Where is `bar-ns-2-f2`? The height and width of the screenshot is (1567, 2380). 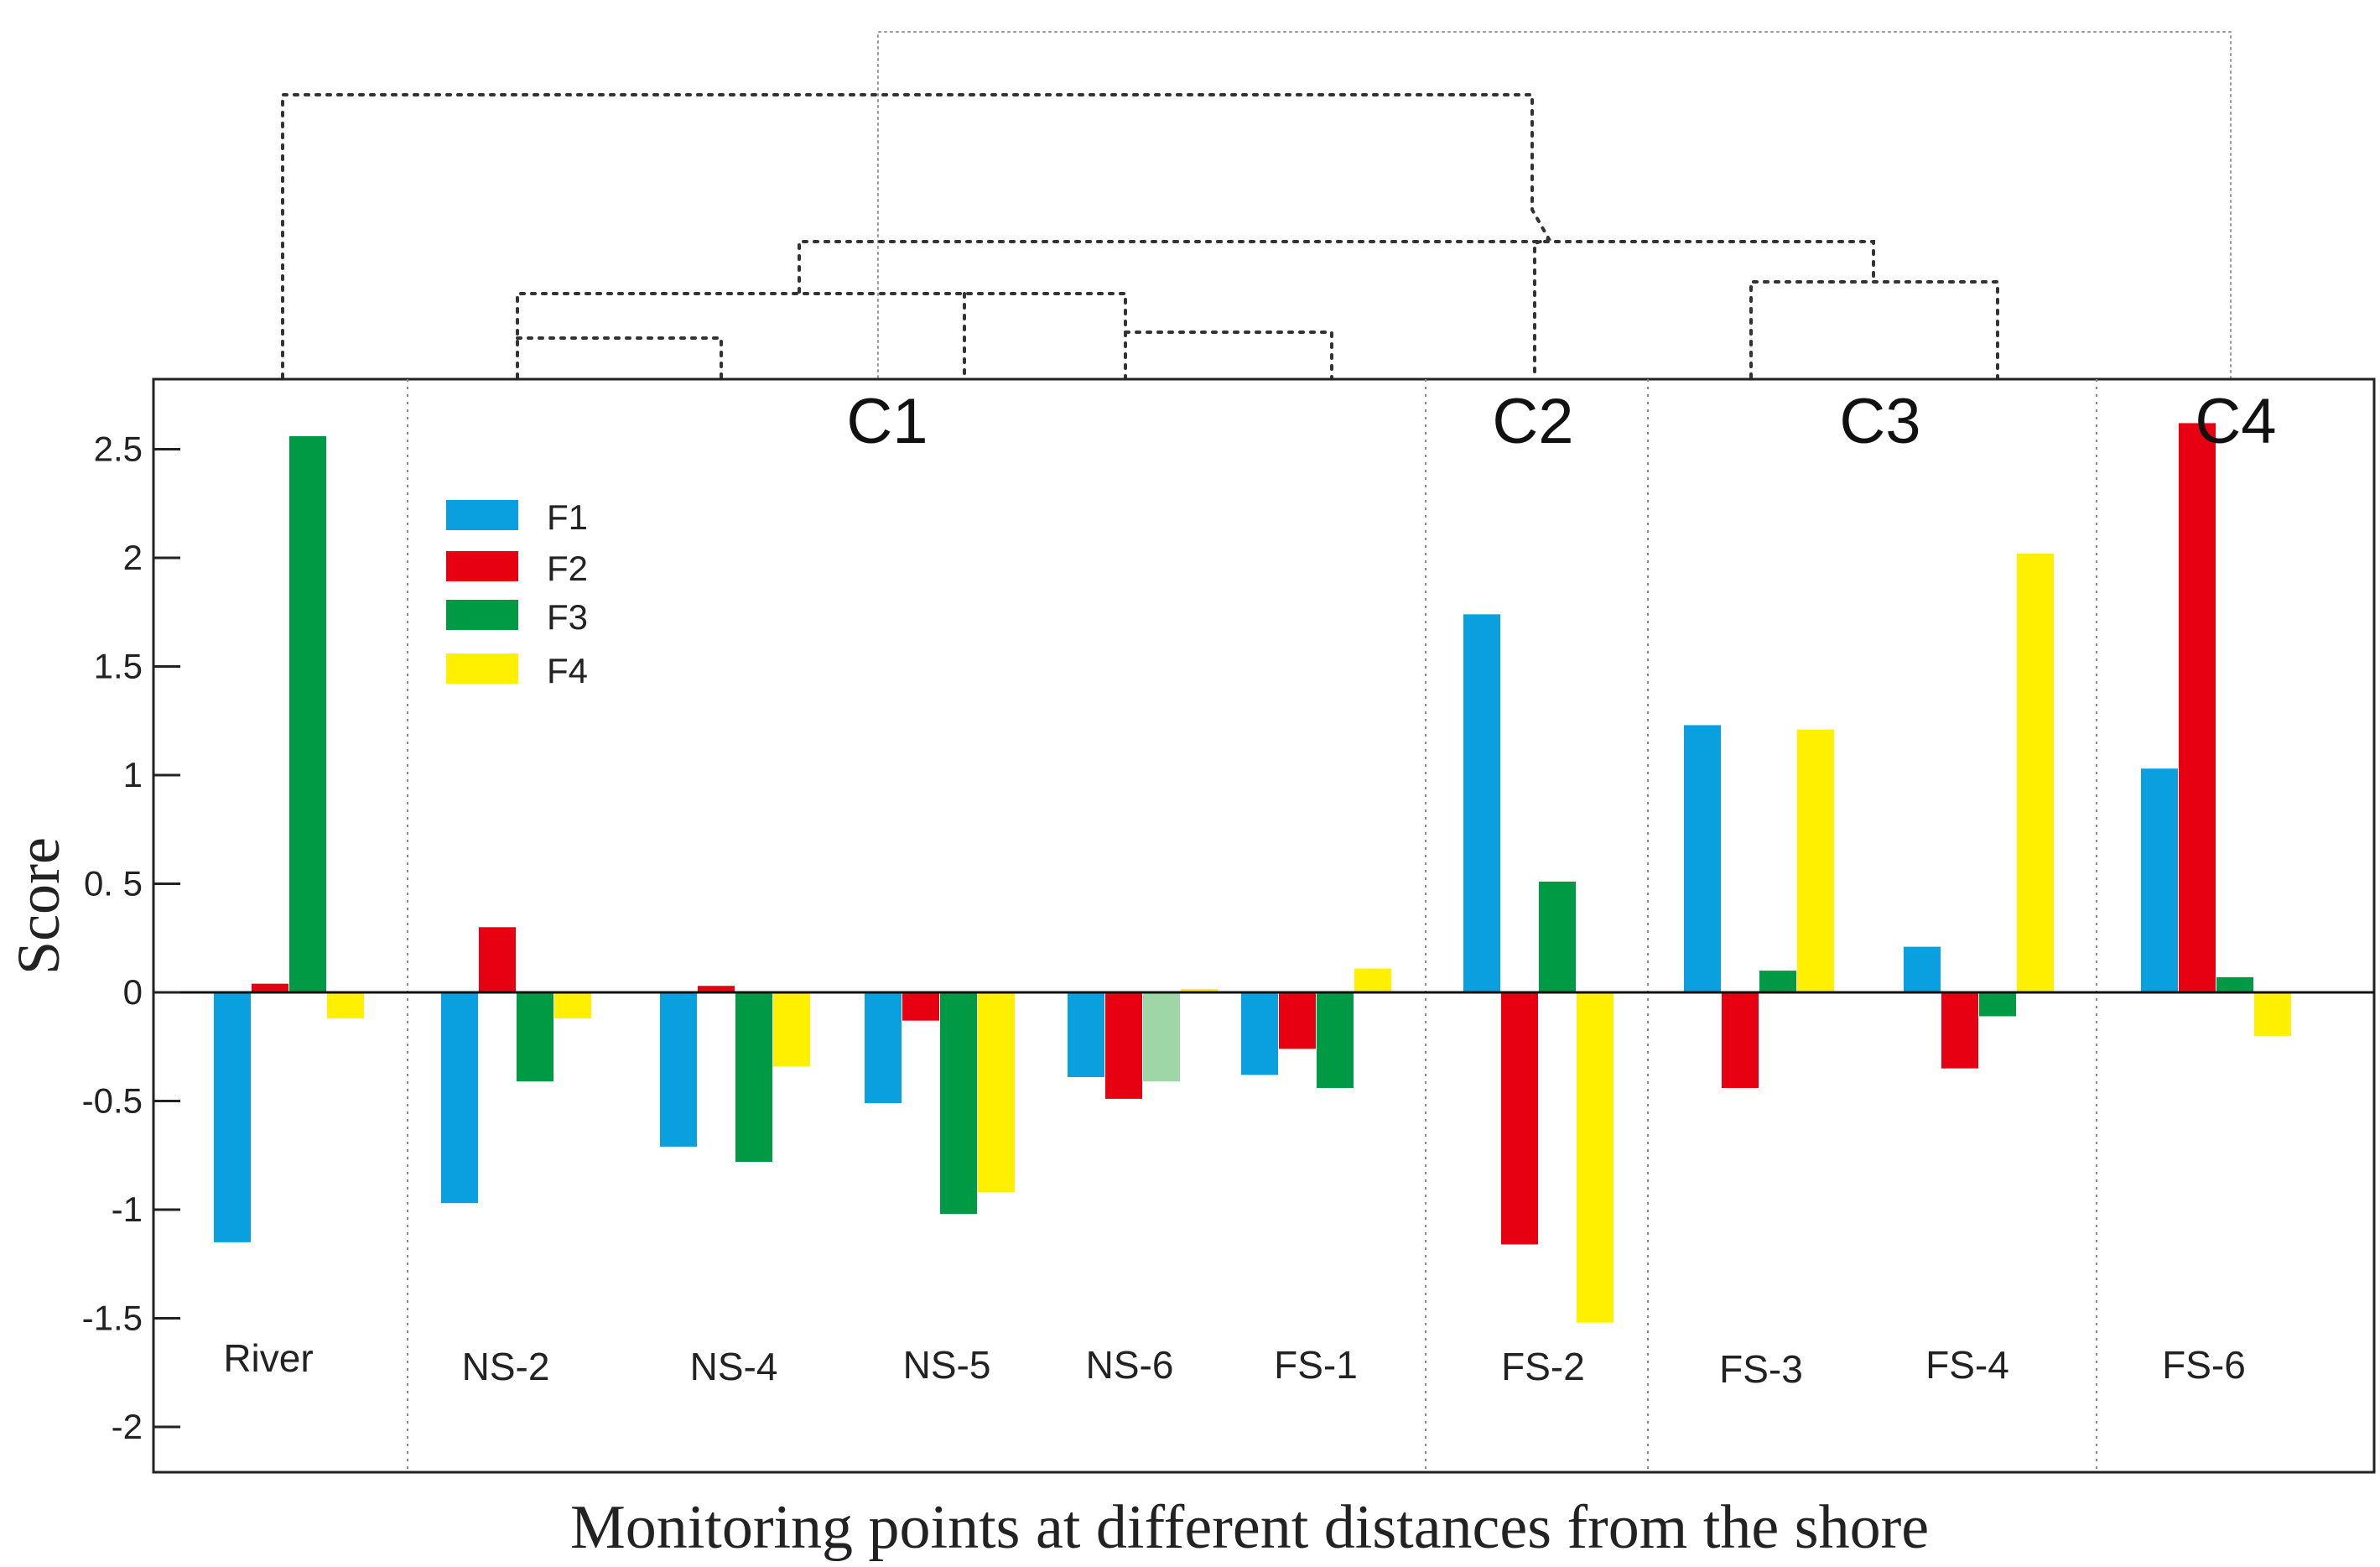 bar-ns-2-f2 is located at coordinates (497, 960).